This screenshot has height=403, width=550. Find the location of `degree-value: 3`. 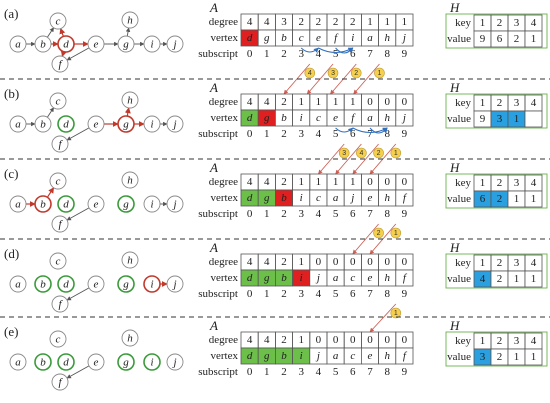

degree-value: 3 is located at coordinates (284, 22).